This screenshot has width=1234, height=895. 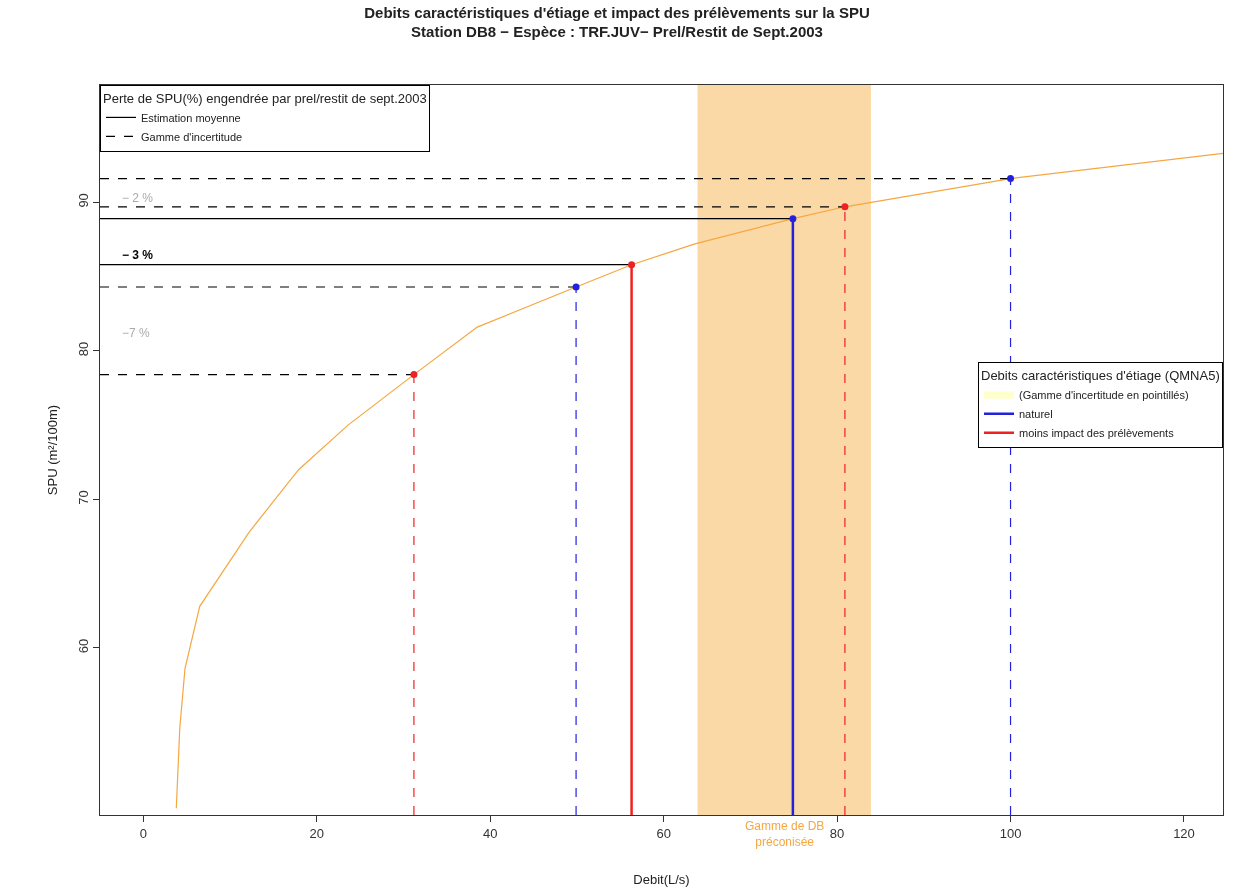 I want to click on band-label: Gamme de DB préconisée, so click(x=785, y=834).